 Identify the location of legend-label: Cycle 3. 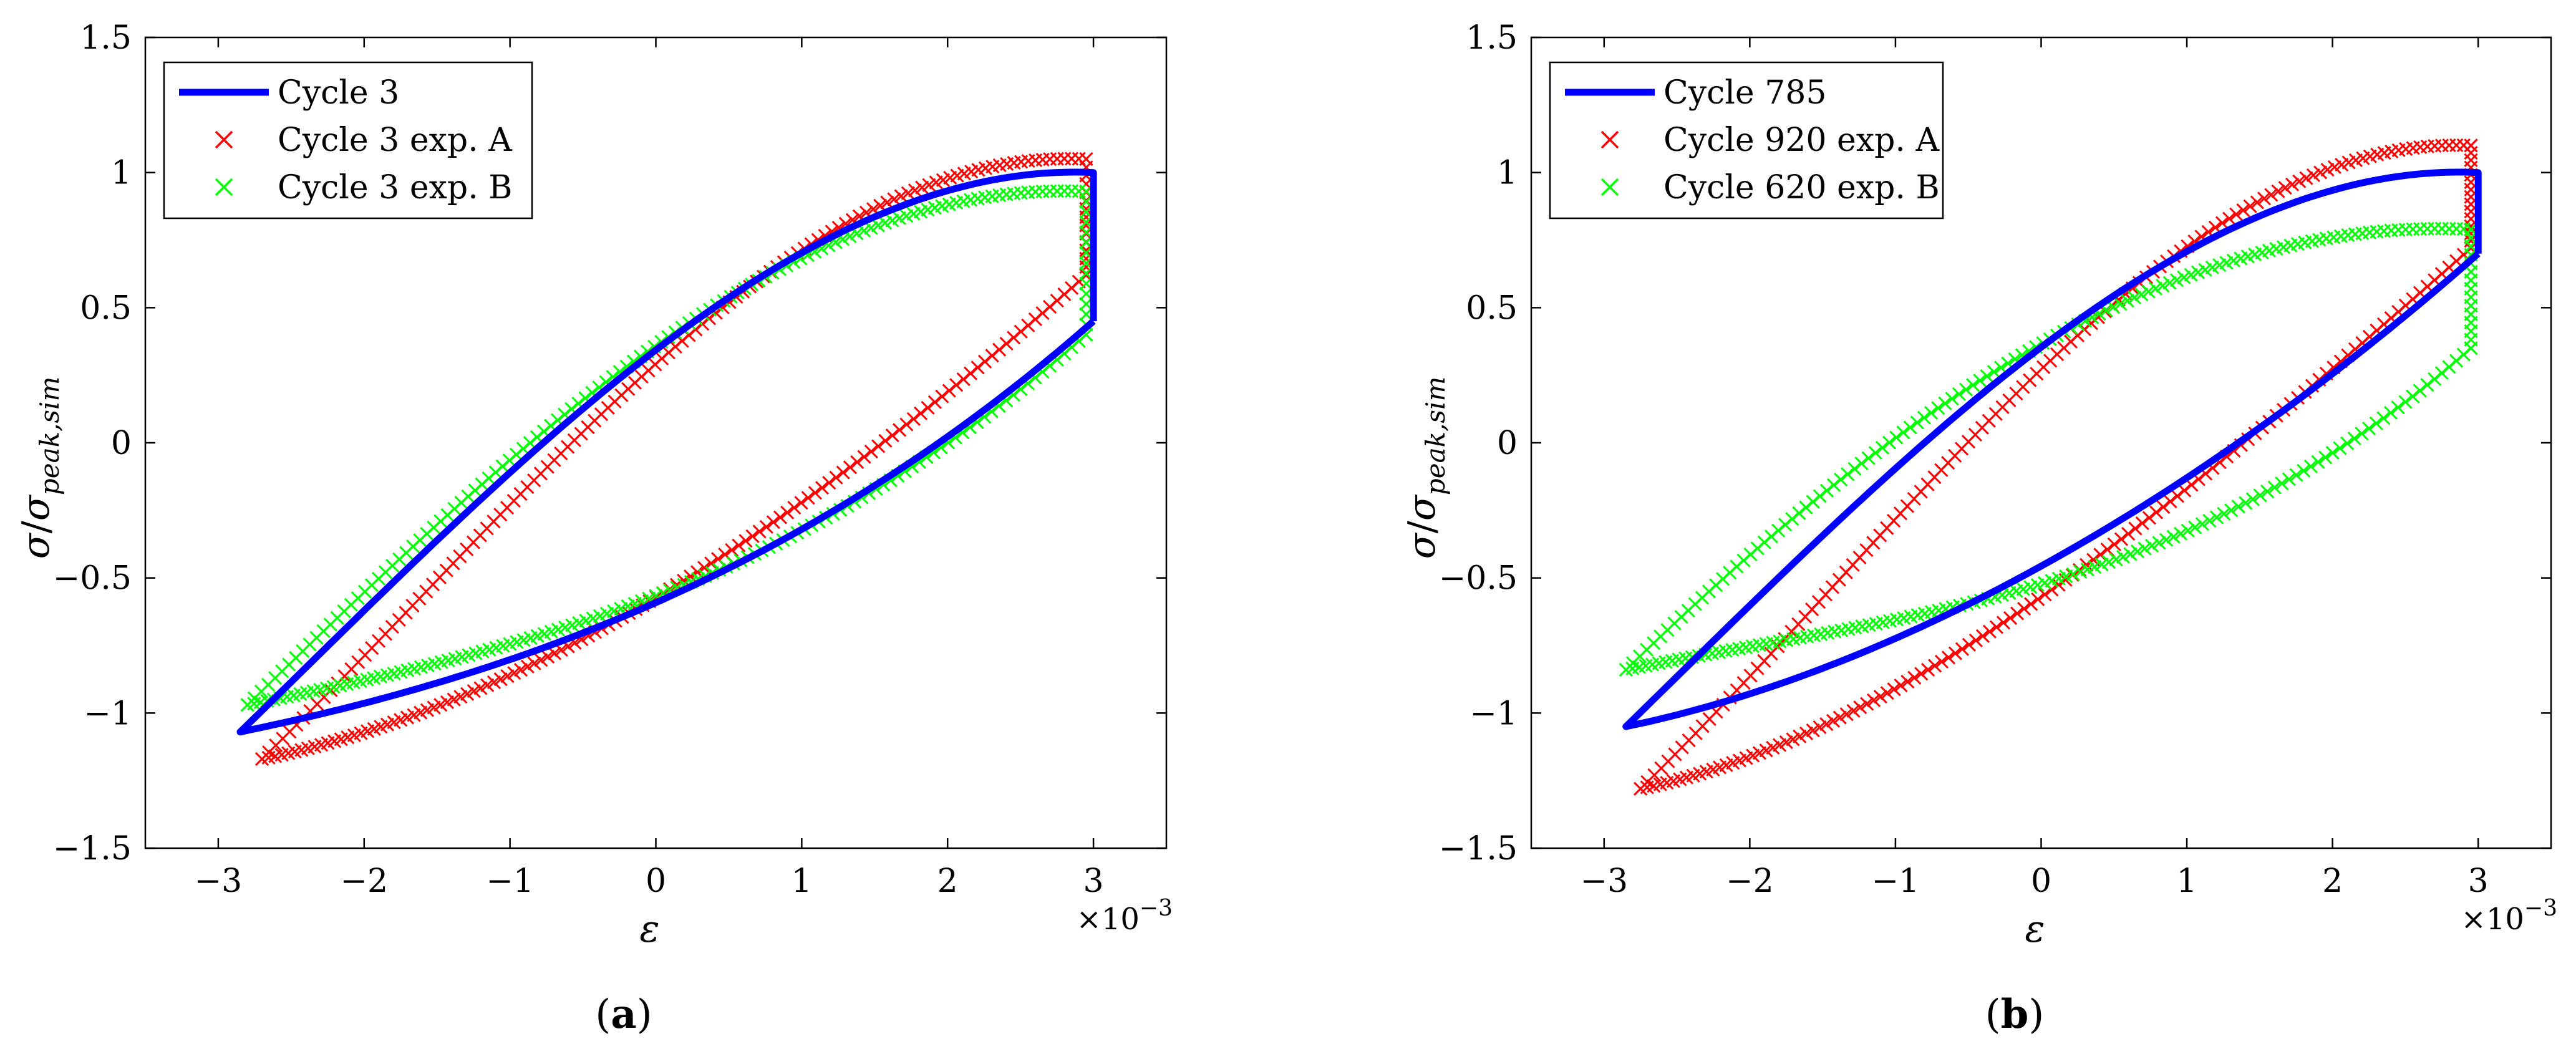
(338, 93).